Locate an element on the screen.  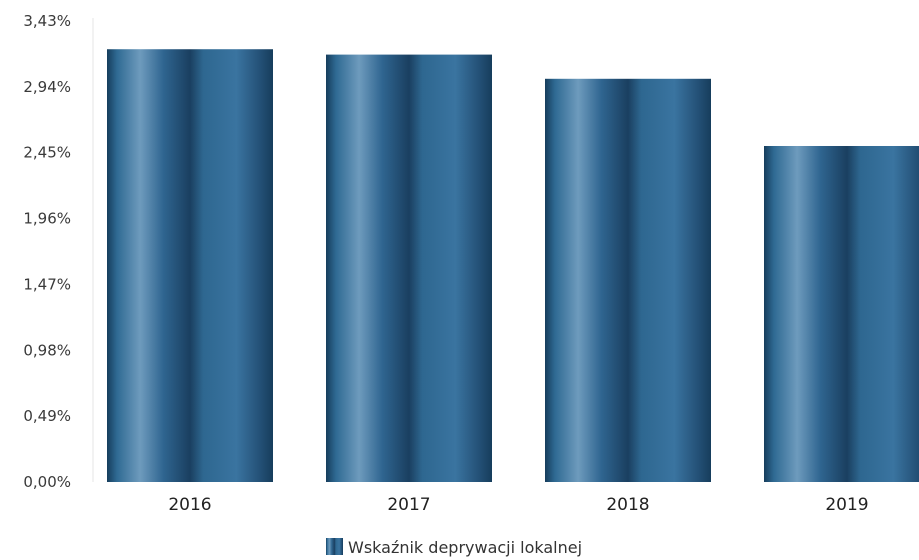
x-tick-label: 2018 is located at coordinates (627, 505).